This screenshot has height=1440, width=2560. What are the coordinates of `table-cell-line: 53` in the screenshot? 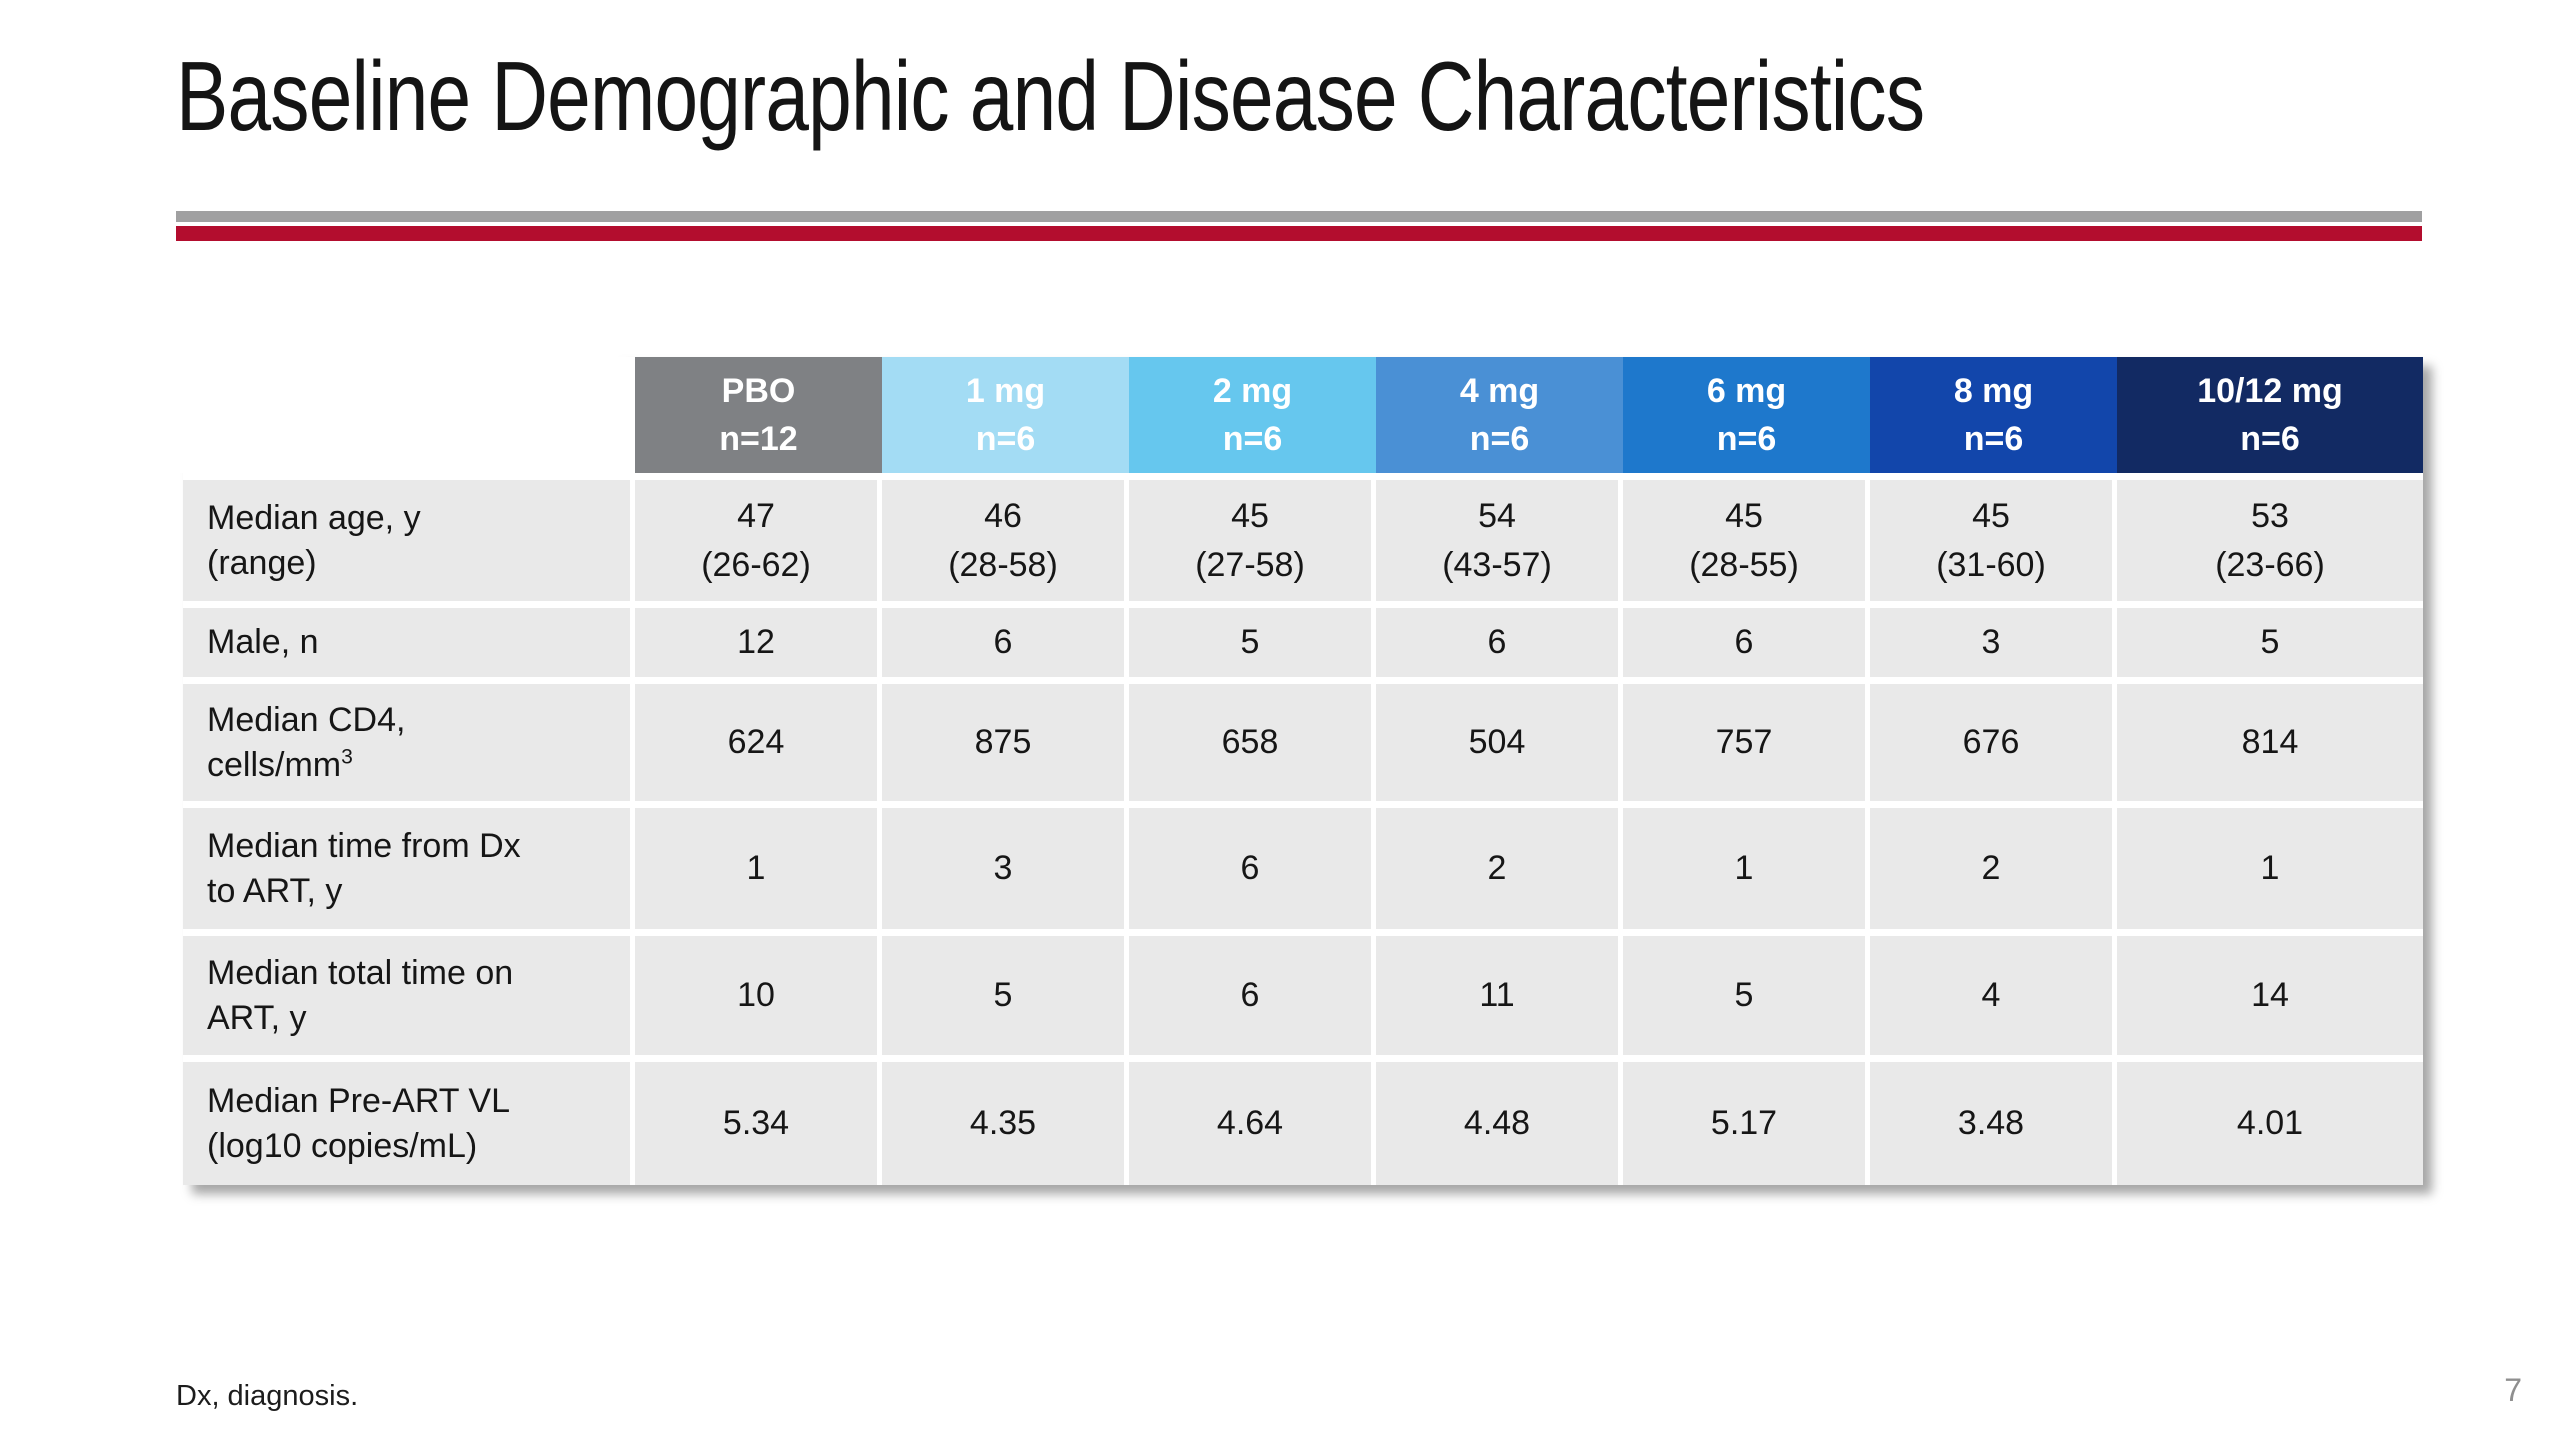 It's located at (2270, 516).